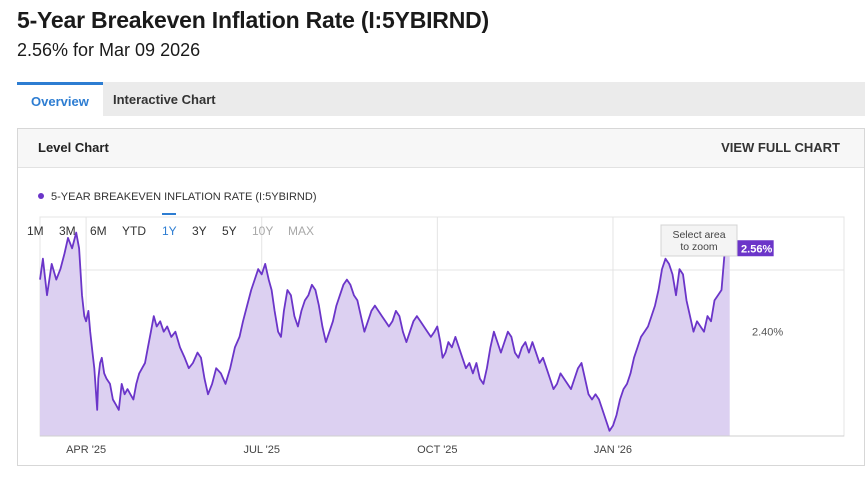  I want to click on range-button-6m: 6M, so click(98, 231).